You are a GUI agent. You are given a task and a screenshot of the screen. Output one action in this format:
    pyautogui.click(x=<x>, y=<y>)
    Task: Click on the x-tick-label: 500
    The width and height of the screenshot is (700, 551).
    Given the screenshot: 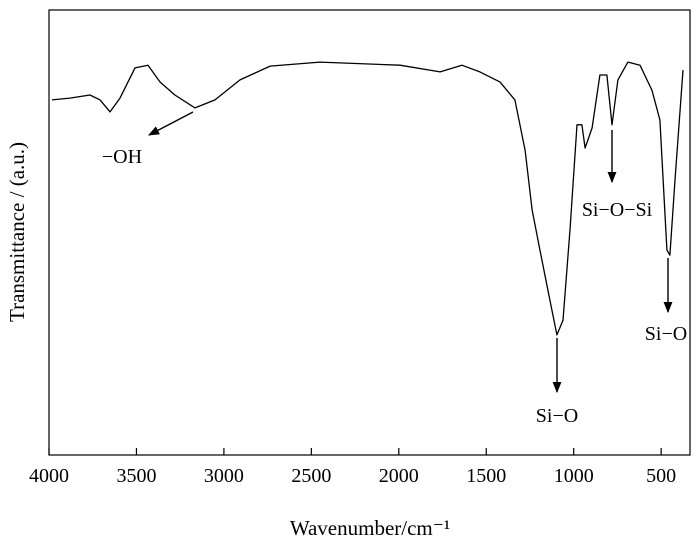 What is the action you would take?
    pyautogui.click(x=661, y=476)
    